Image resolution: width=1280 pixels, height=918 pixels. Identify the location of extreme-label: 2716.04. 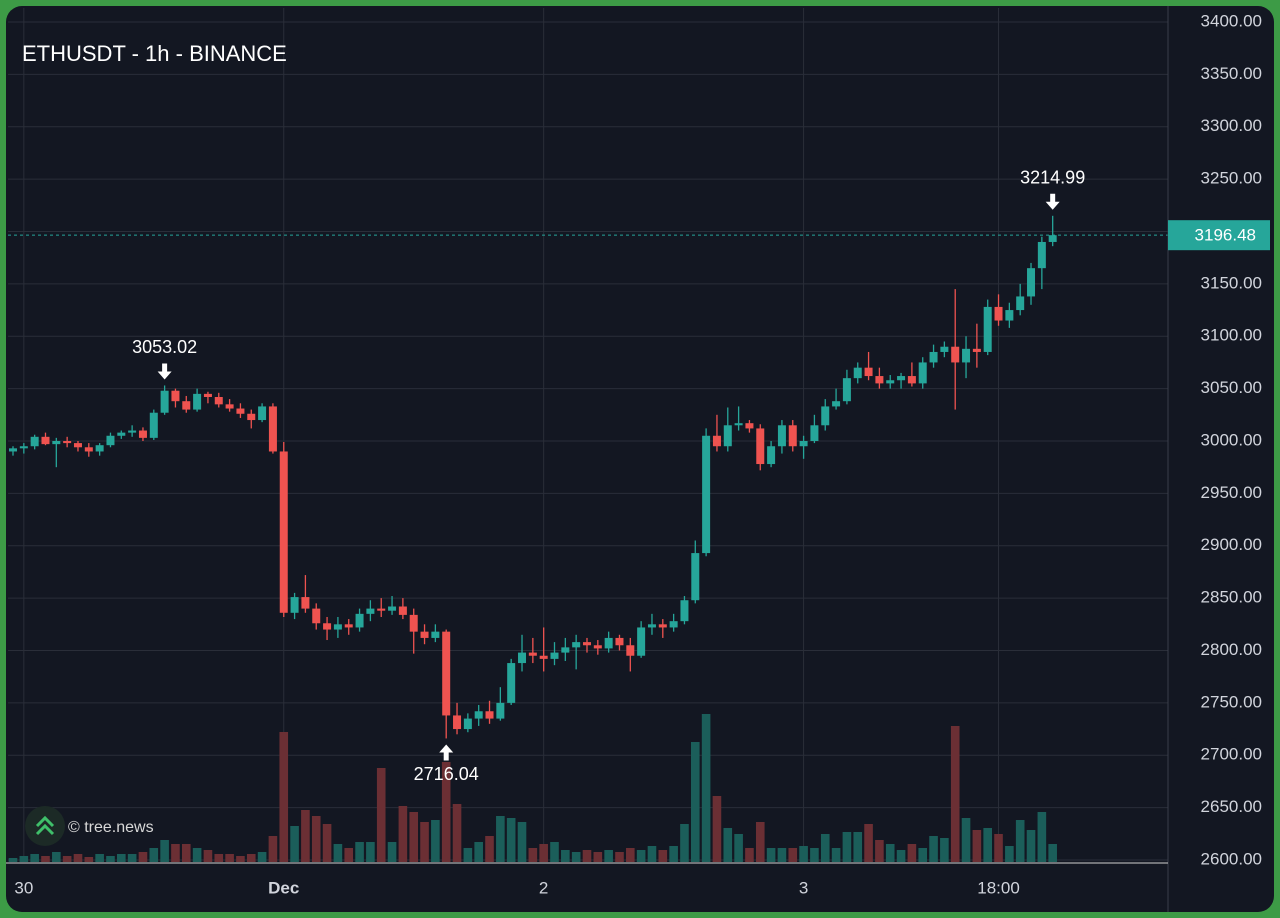
(446, 774).